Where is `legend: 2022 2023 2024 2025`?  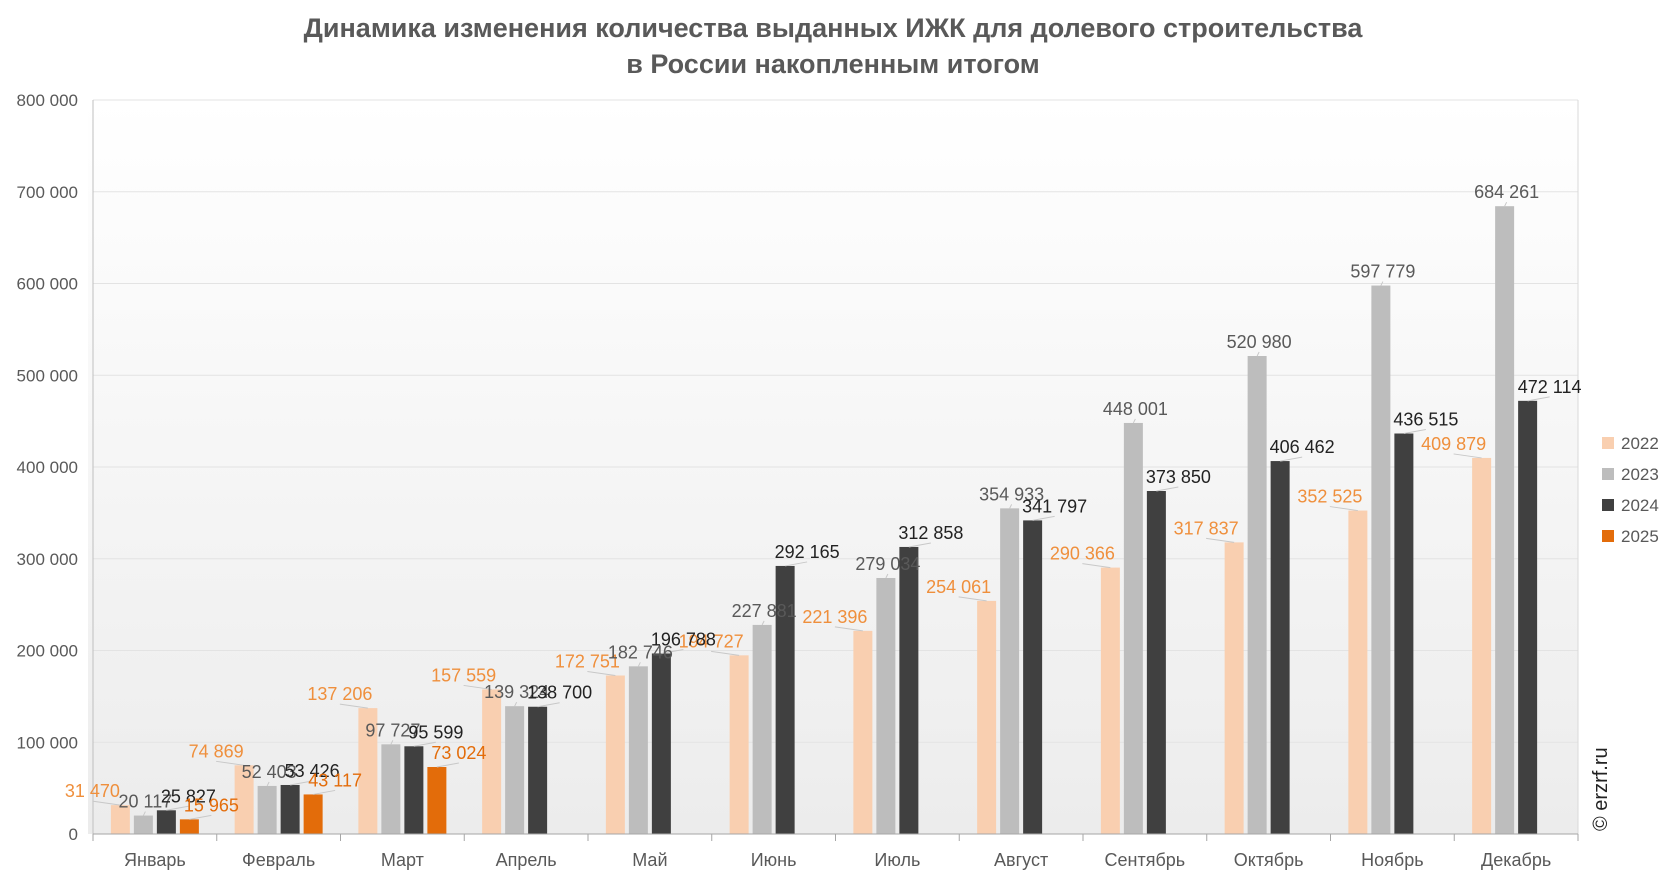
legend: 2022 2023 2024 2025 is located at coordinates (1630, 490).